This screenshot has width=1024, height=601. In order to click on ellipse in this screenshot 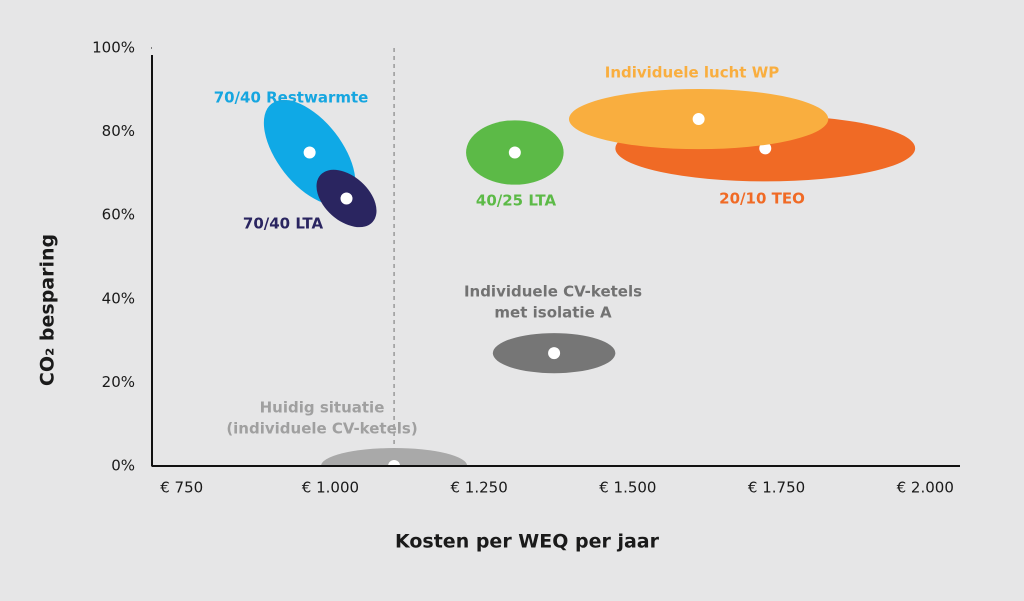, I will do `click(394, 457)`.